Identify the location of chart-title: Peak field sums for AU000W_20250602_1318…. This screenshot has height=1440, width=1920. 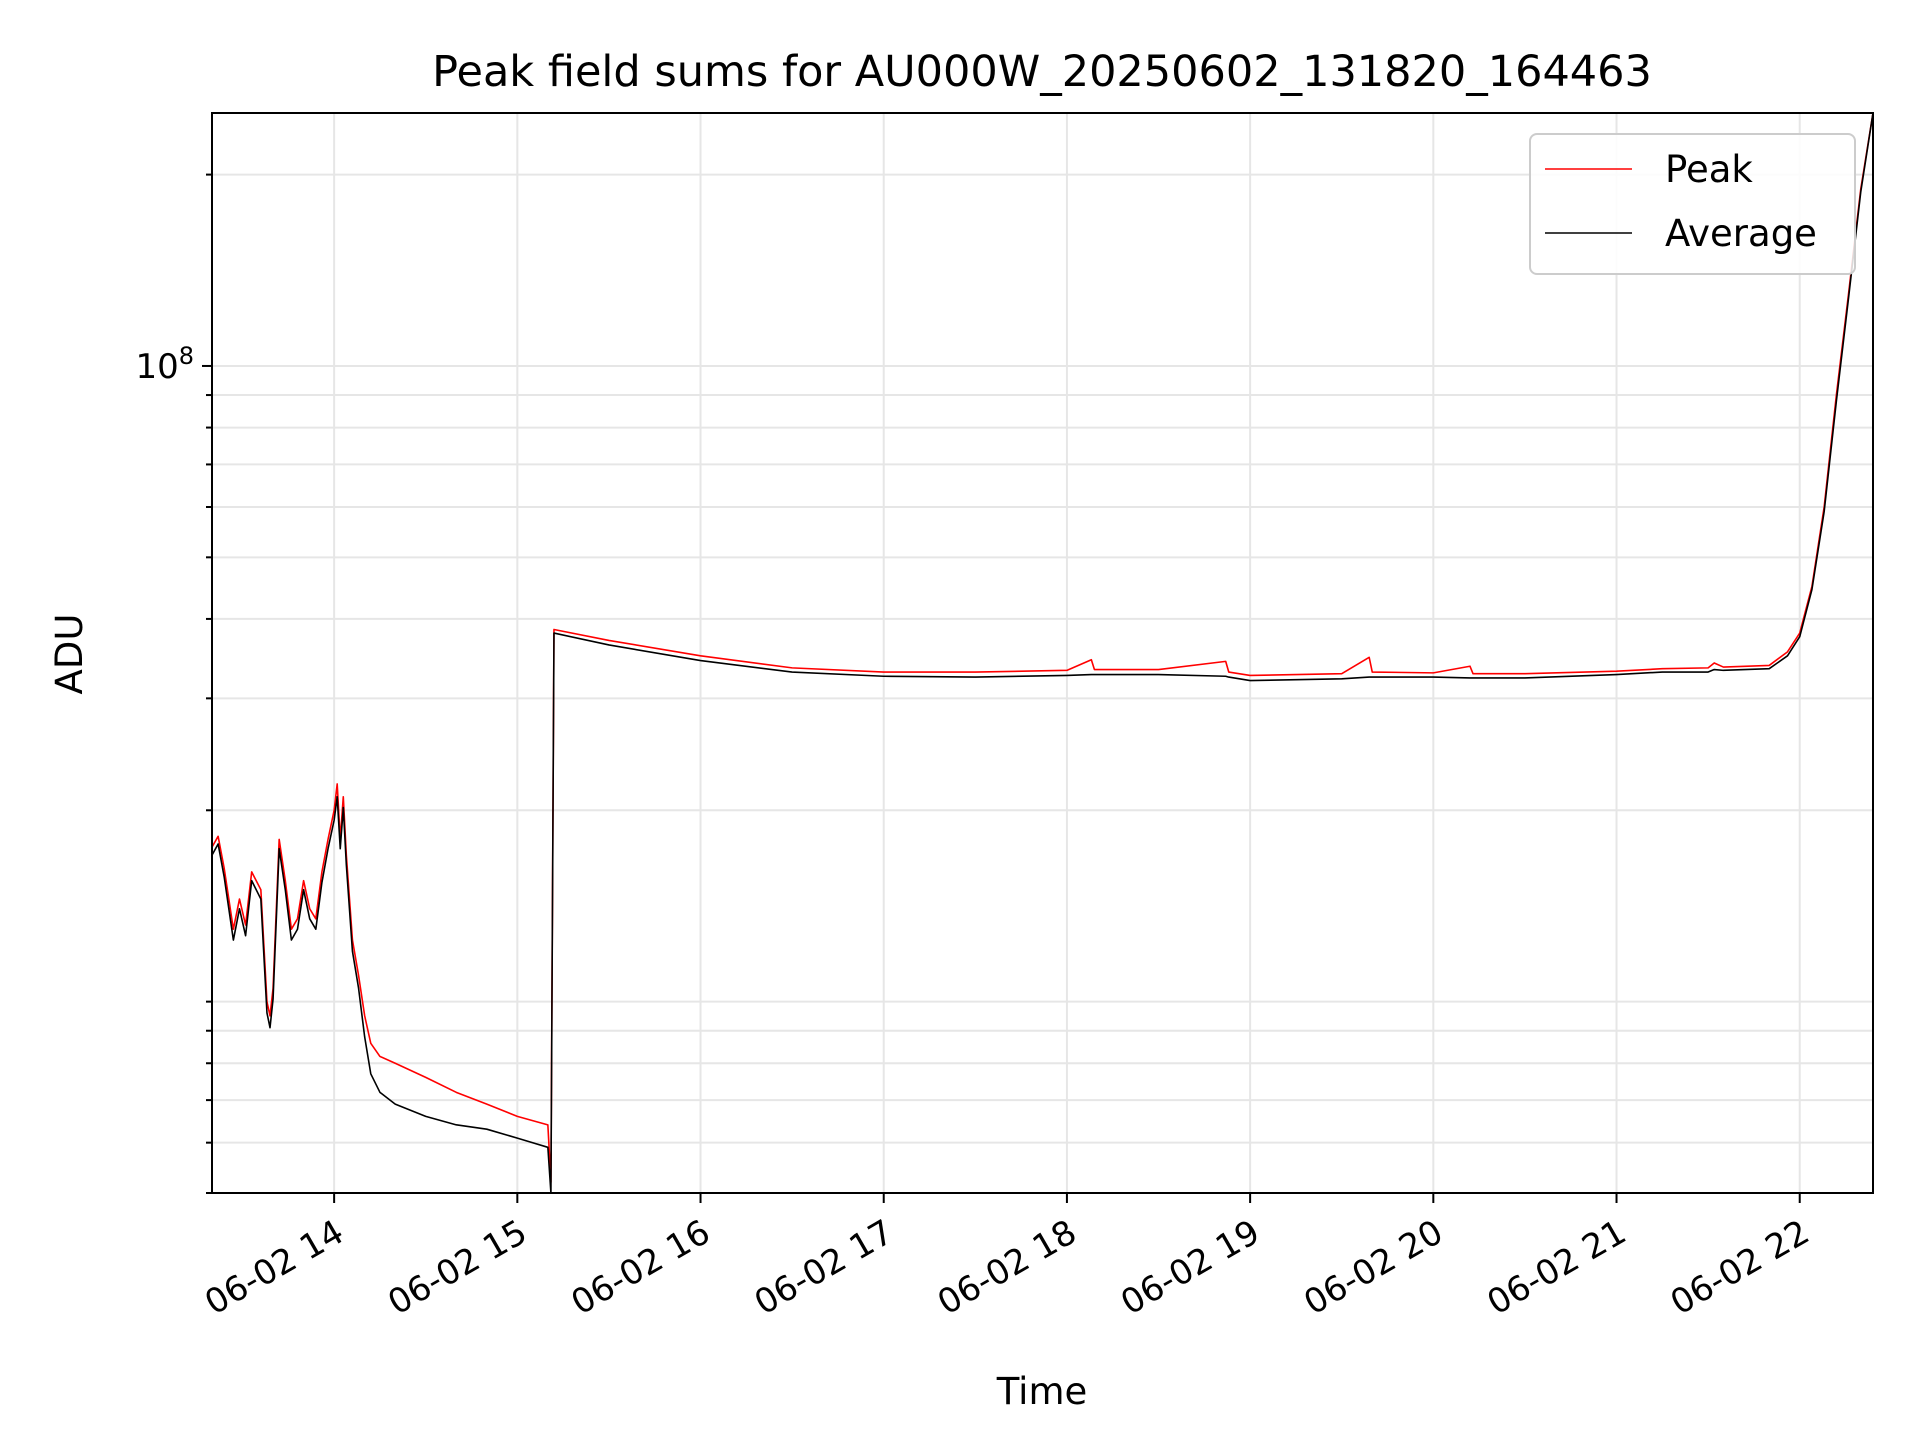
(1042, 72).